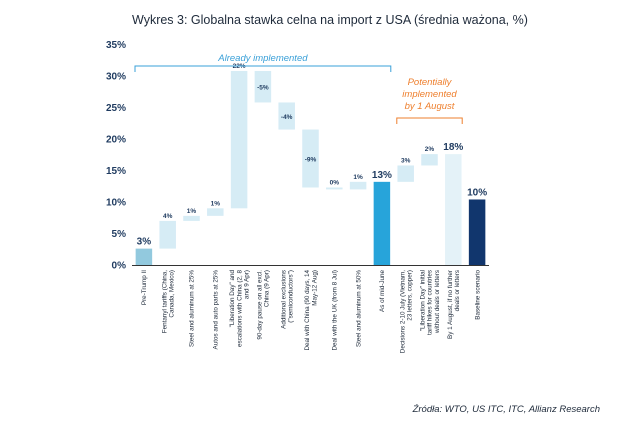 Image resolution: width=640 pixels, height=424 pixels. What do you see at coordinates (216, 310) in the screenshot?
I see `x-tick-label: Autos and auto parts at 25%` at bounding box center [216, 310].